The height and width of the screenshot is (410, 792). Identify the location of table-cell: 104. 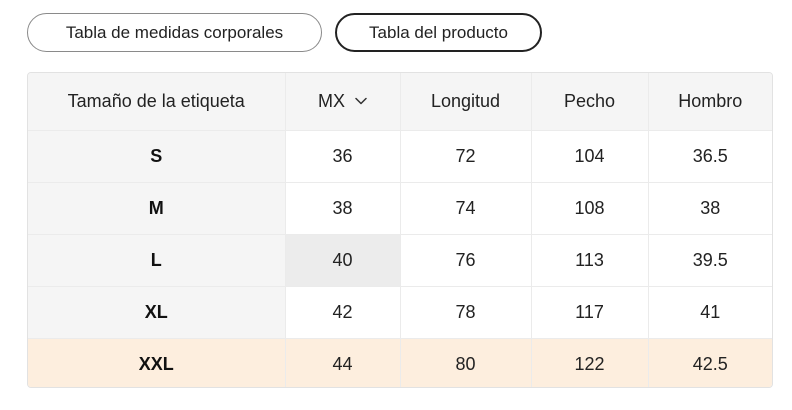
(590, 156).